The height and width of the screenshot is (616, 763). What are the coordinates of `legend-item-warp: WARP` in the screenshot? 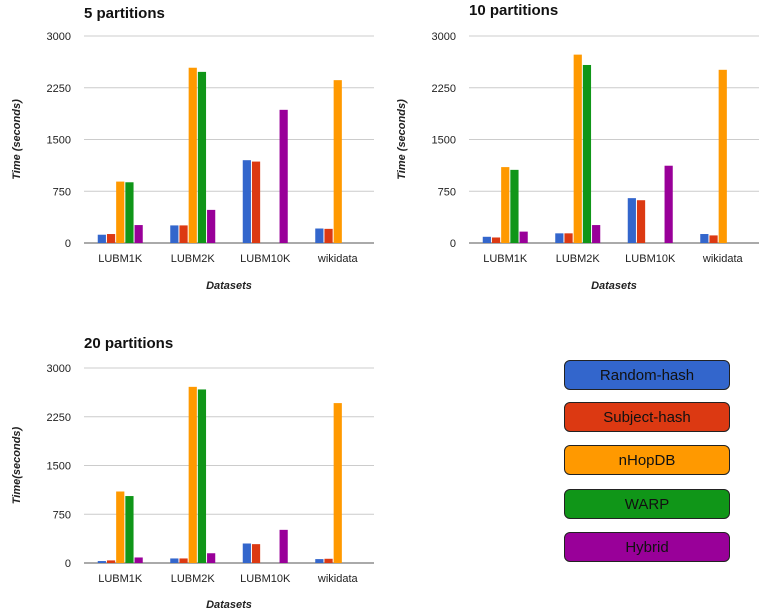 It's located at (647, 504).